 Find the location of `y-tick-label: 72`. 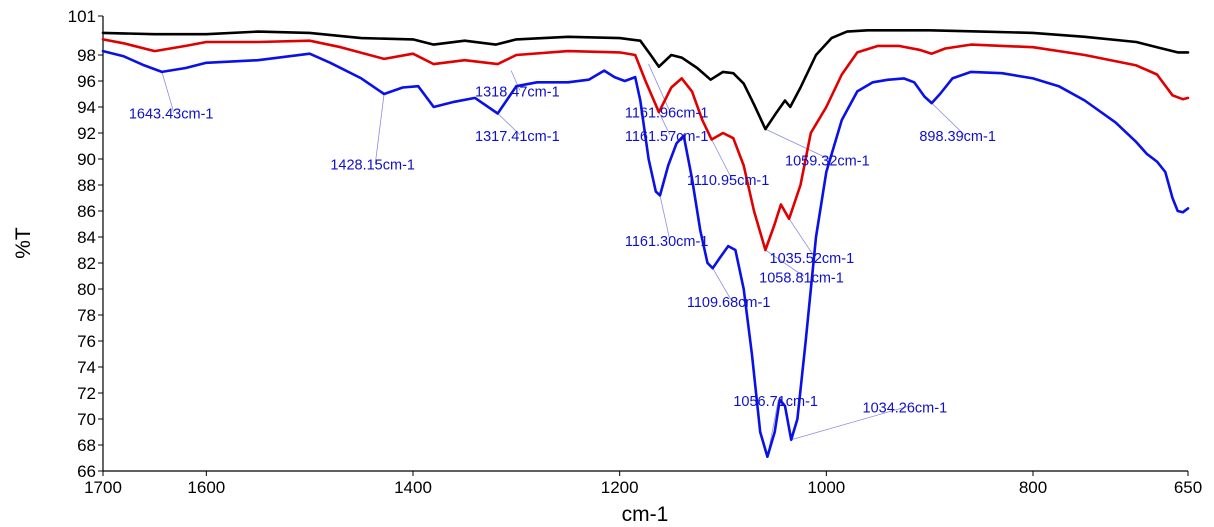

y-tick-label: 72 is located at coordinates (86, 393).